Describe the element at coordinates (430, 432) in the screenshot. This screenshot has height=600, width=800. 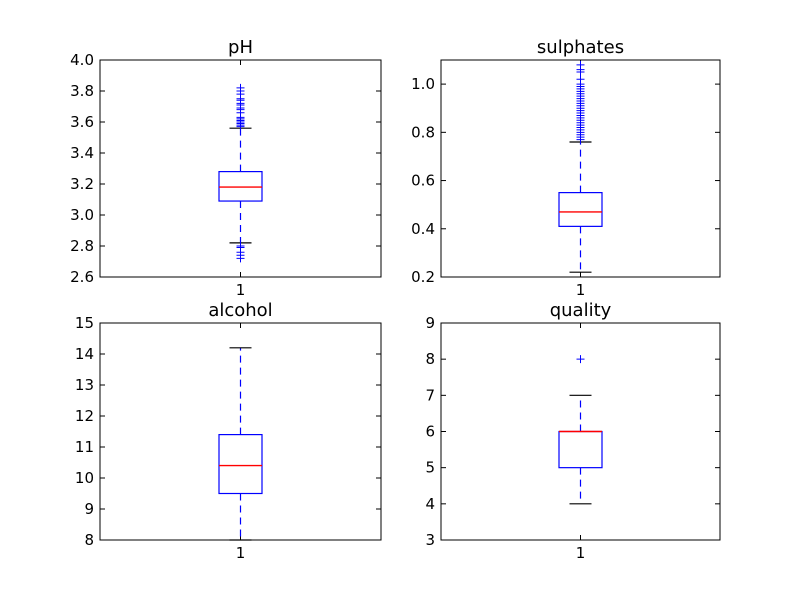
I see `ytick-label: 6` at that location.